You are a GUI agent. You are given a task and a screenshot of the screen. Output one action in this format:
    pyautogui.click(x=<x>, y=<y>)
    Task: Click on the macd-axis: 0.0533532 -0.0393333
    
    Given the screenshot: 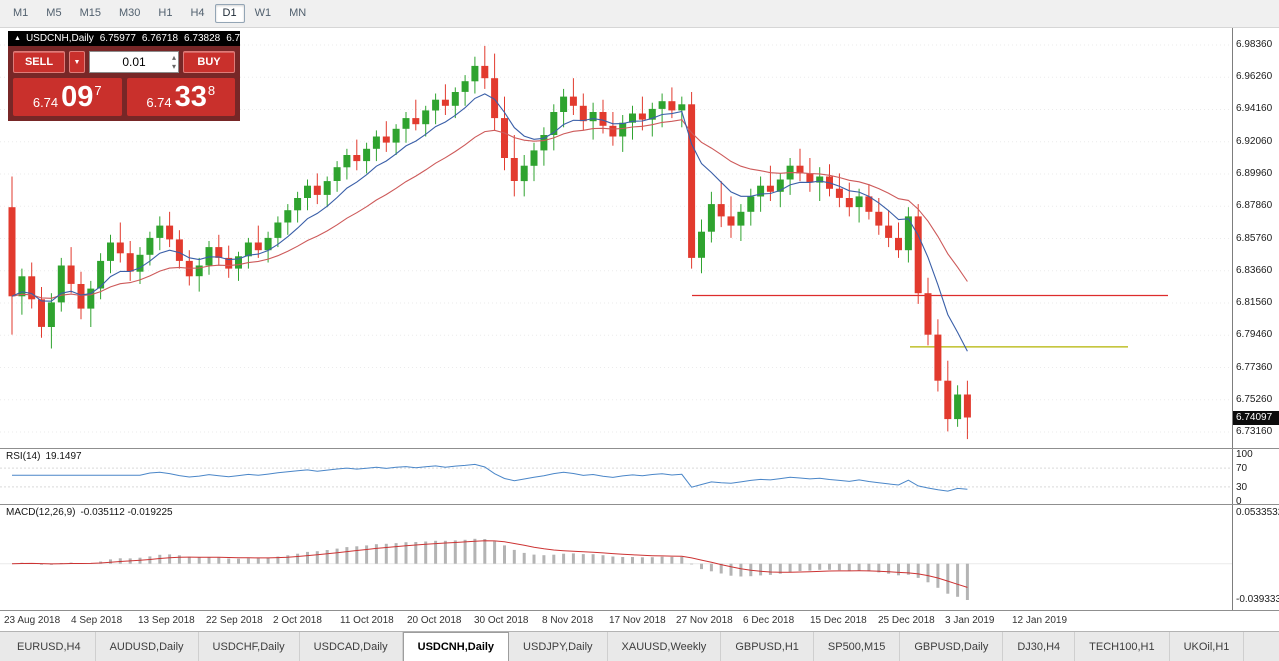 What is the action you would take?
    pyautogui.click(x=1255, y=557)
    